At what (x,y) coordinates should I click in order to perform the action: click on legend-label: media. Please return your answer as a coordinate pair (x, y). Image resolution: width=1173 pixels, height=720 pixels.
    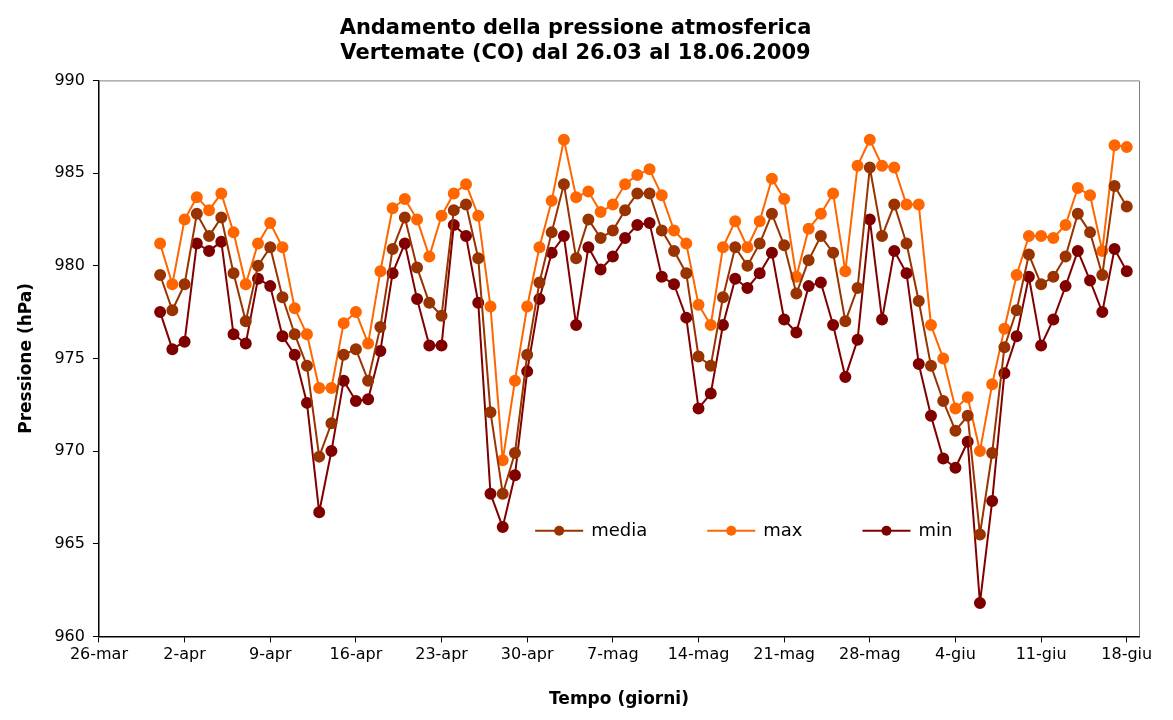
    Looking at the image, I should click on (619, 530).